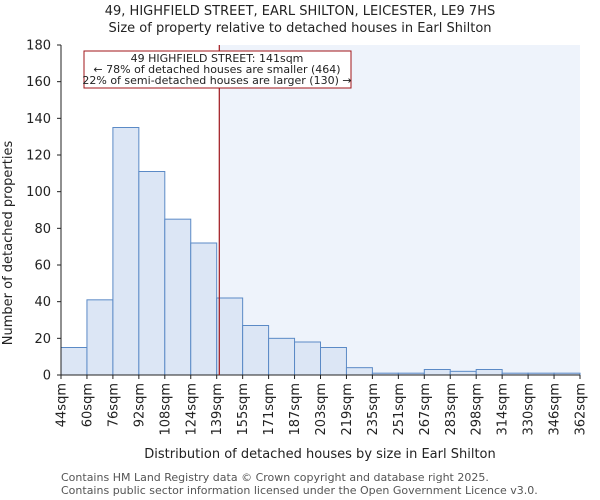  What do you see at coordinates (74, 361) in the screenshot?
I see `bar-44sqm` at bounding box center [74, 361].